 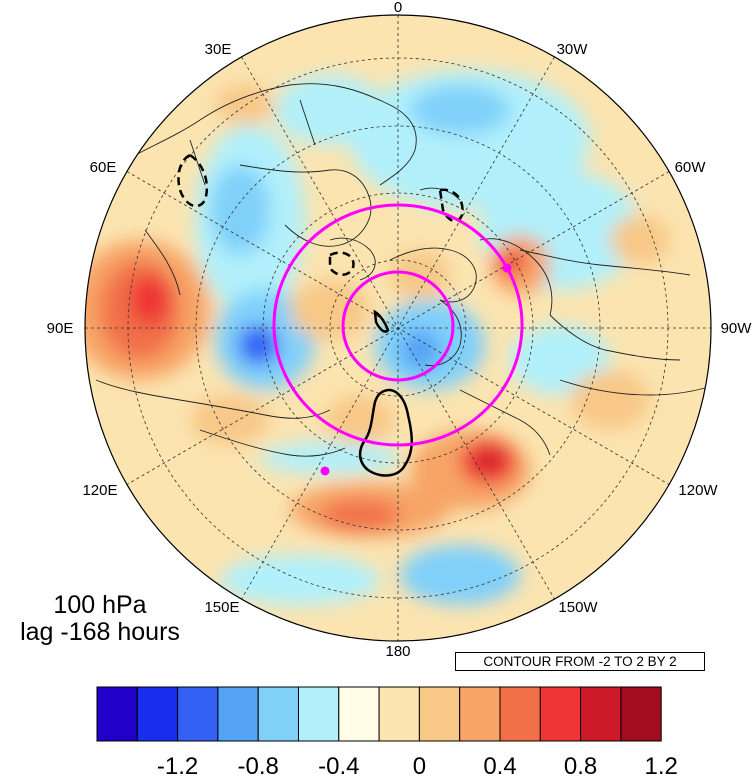 I want to click on colorbar: -1.2 -0.8 -0.4 0 0.4 0.8 1.2, so click(x=387, y=732).